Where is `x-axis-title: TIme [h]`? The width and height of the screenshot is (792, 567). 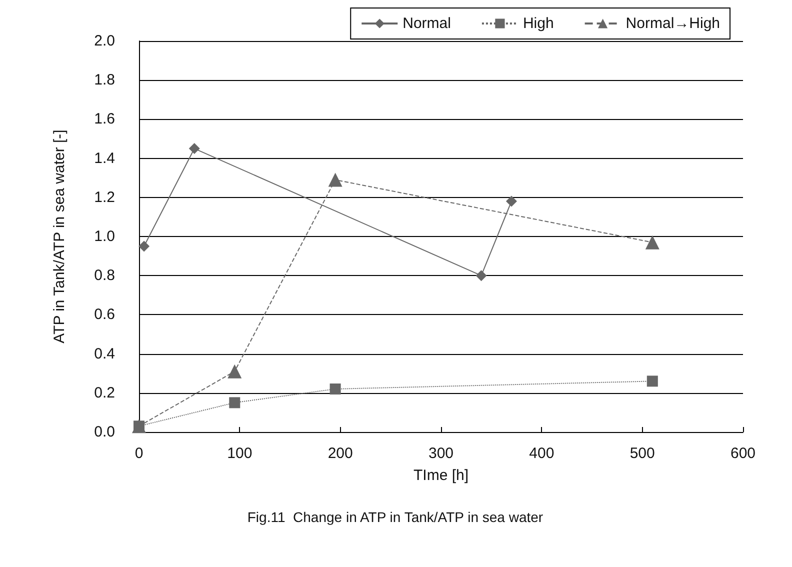
x-axis-title: TIme [h] is located at coordinates (441, 475).